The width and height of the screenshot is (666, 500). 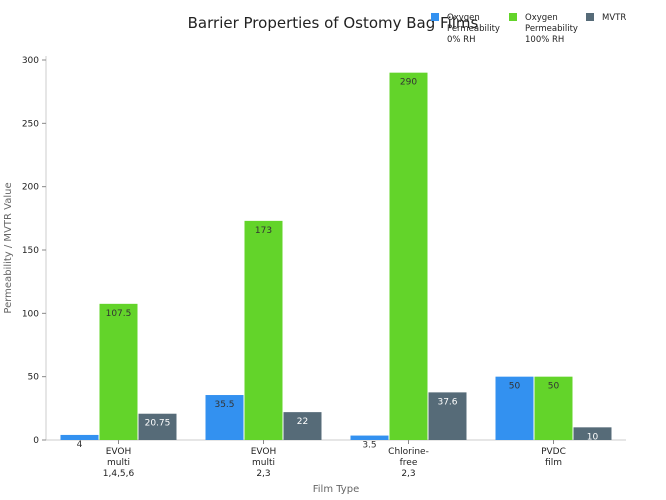 What do you see at coordinates (30, 124) in the screenshot?
I see `y-tick-label: 250` at bounding box center [30, 124].